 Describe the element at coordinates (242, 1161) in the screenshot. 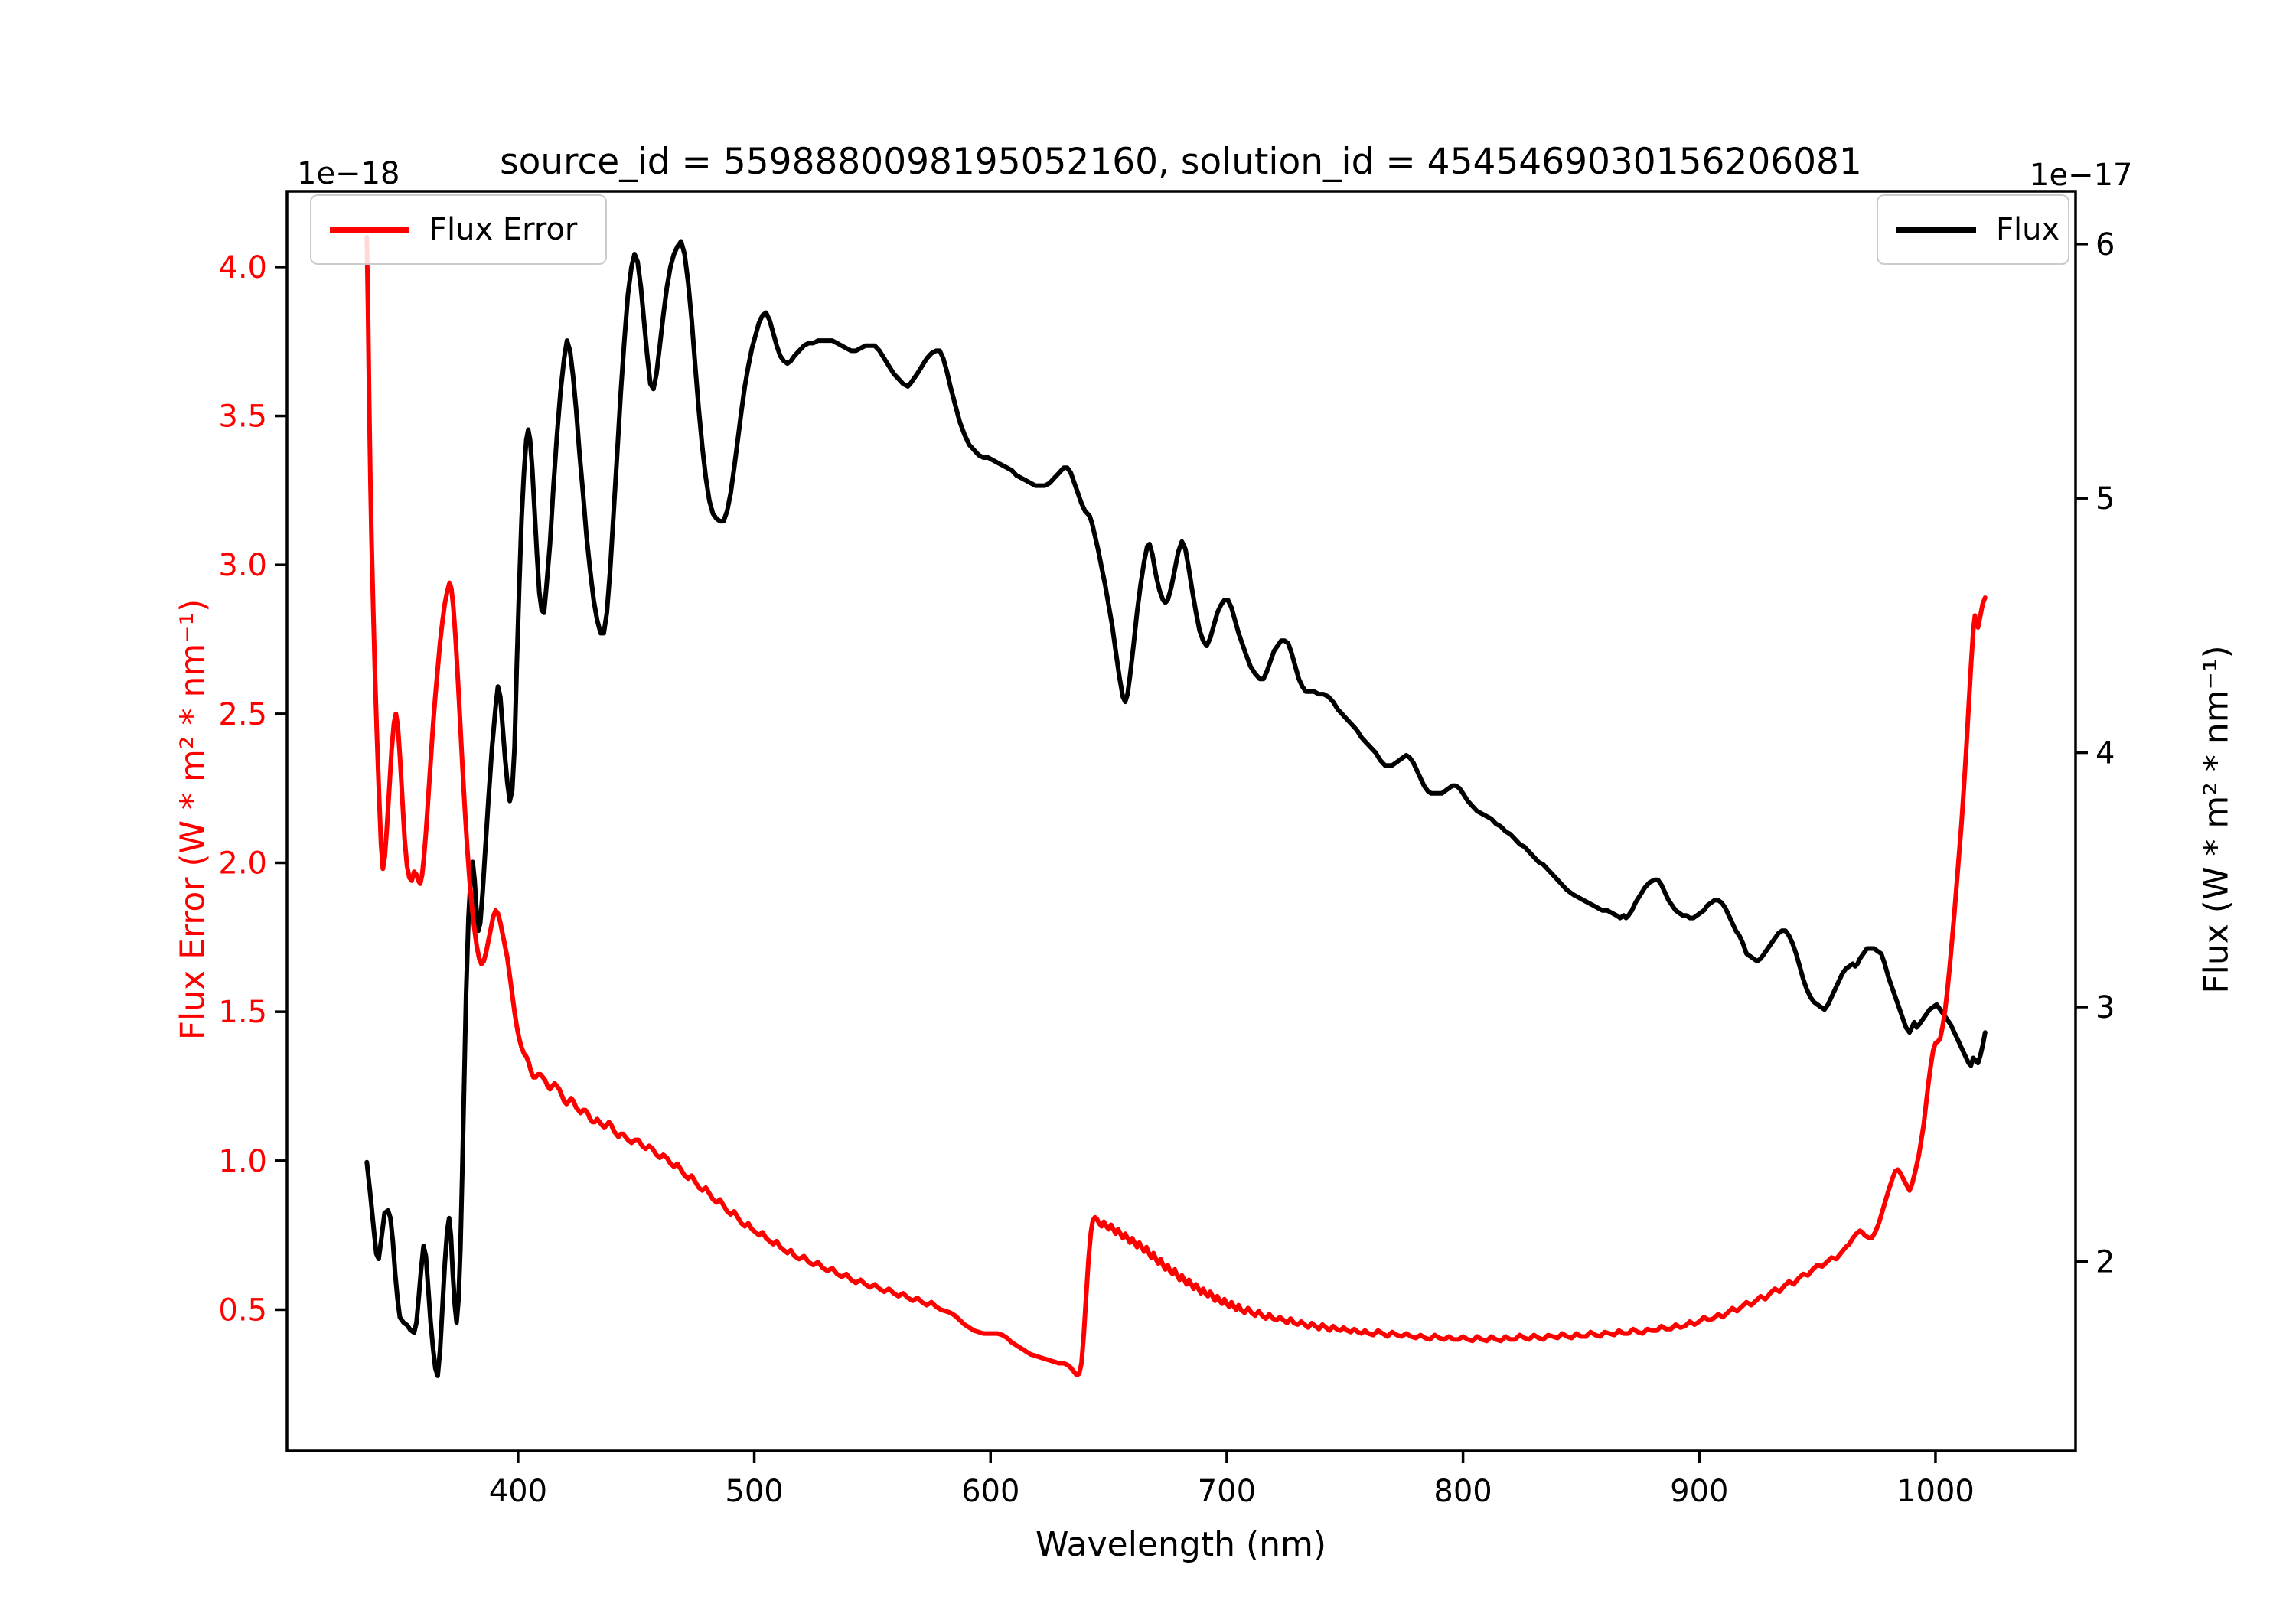

I see `left-y-tick-label: 1.0` at that location.